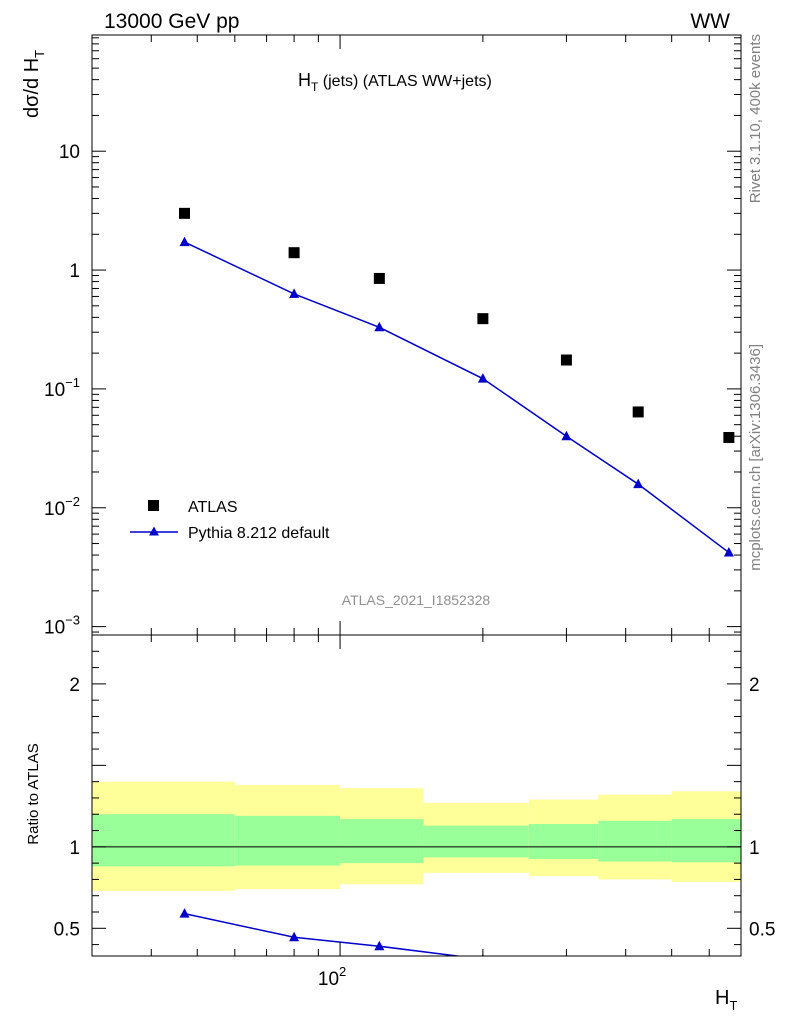 The width and height of the screenshot is (786, 1024). Describe the element at coordinates (213, 507) in the screenshot. I see `legend-atlas-label: ATLAS` at that location.